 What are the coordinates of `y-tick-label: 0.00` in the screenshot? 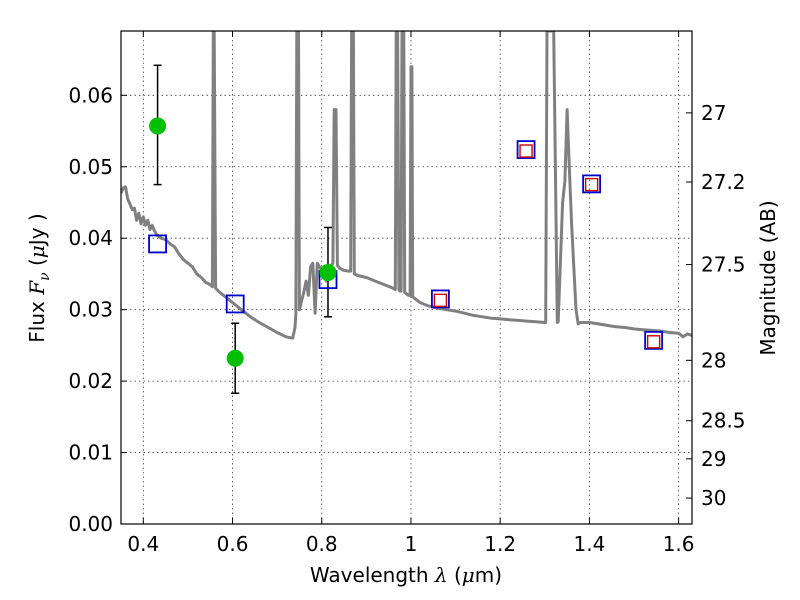 It's located at (90, 524).